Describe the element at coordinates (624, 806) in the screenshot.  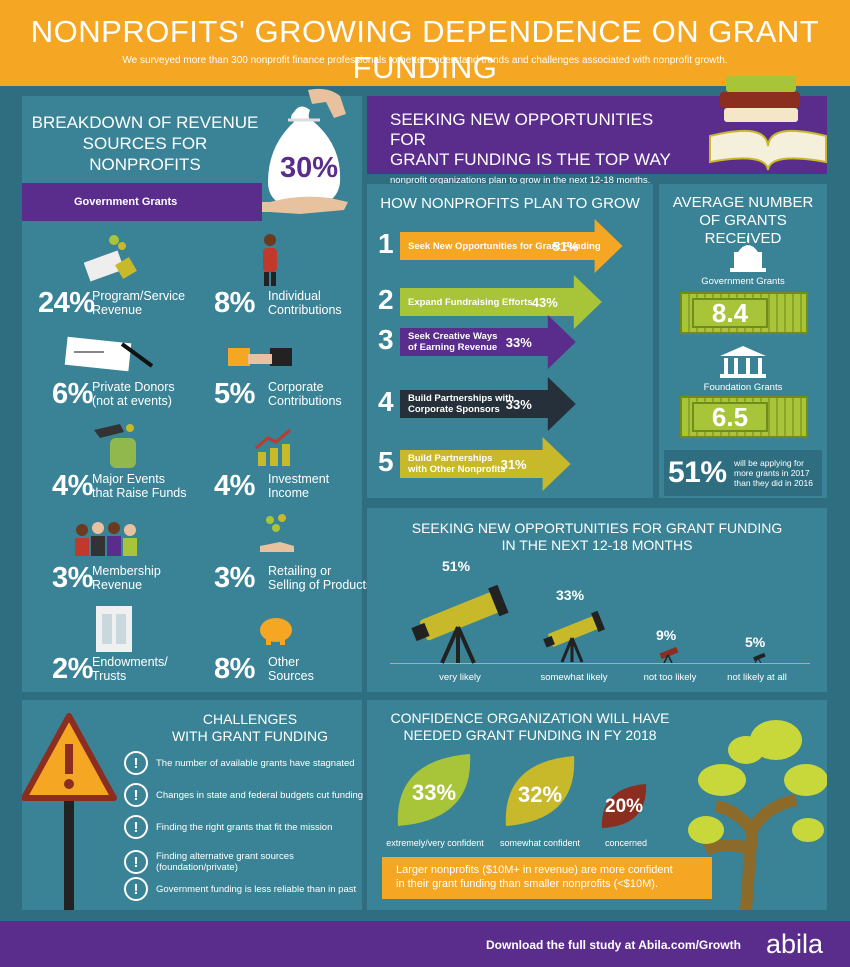
I see `conf-pct-2: 20%` at that location.